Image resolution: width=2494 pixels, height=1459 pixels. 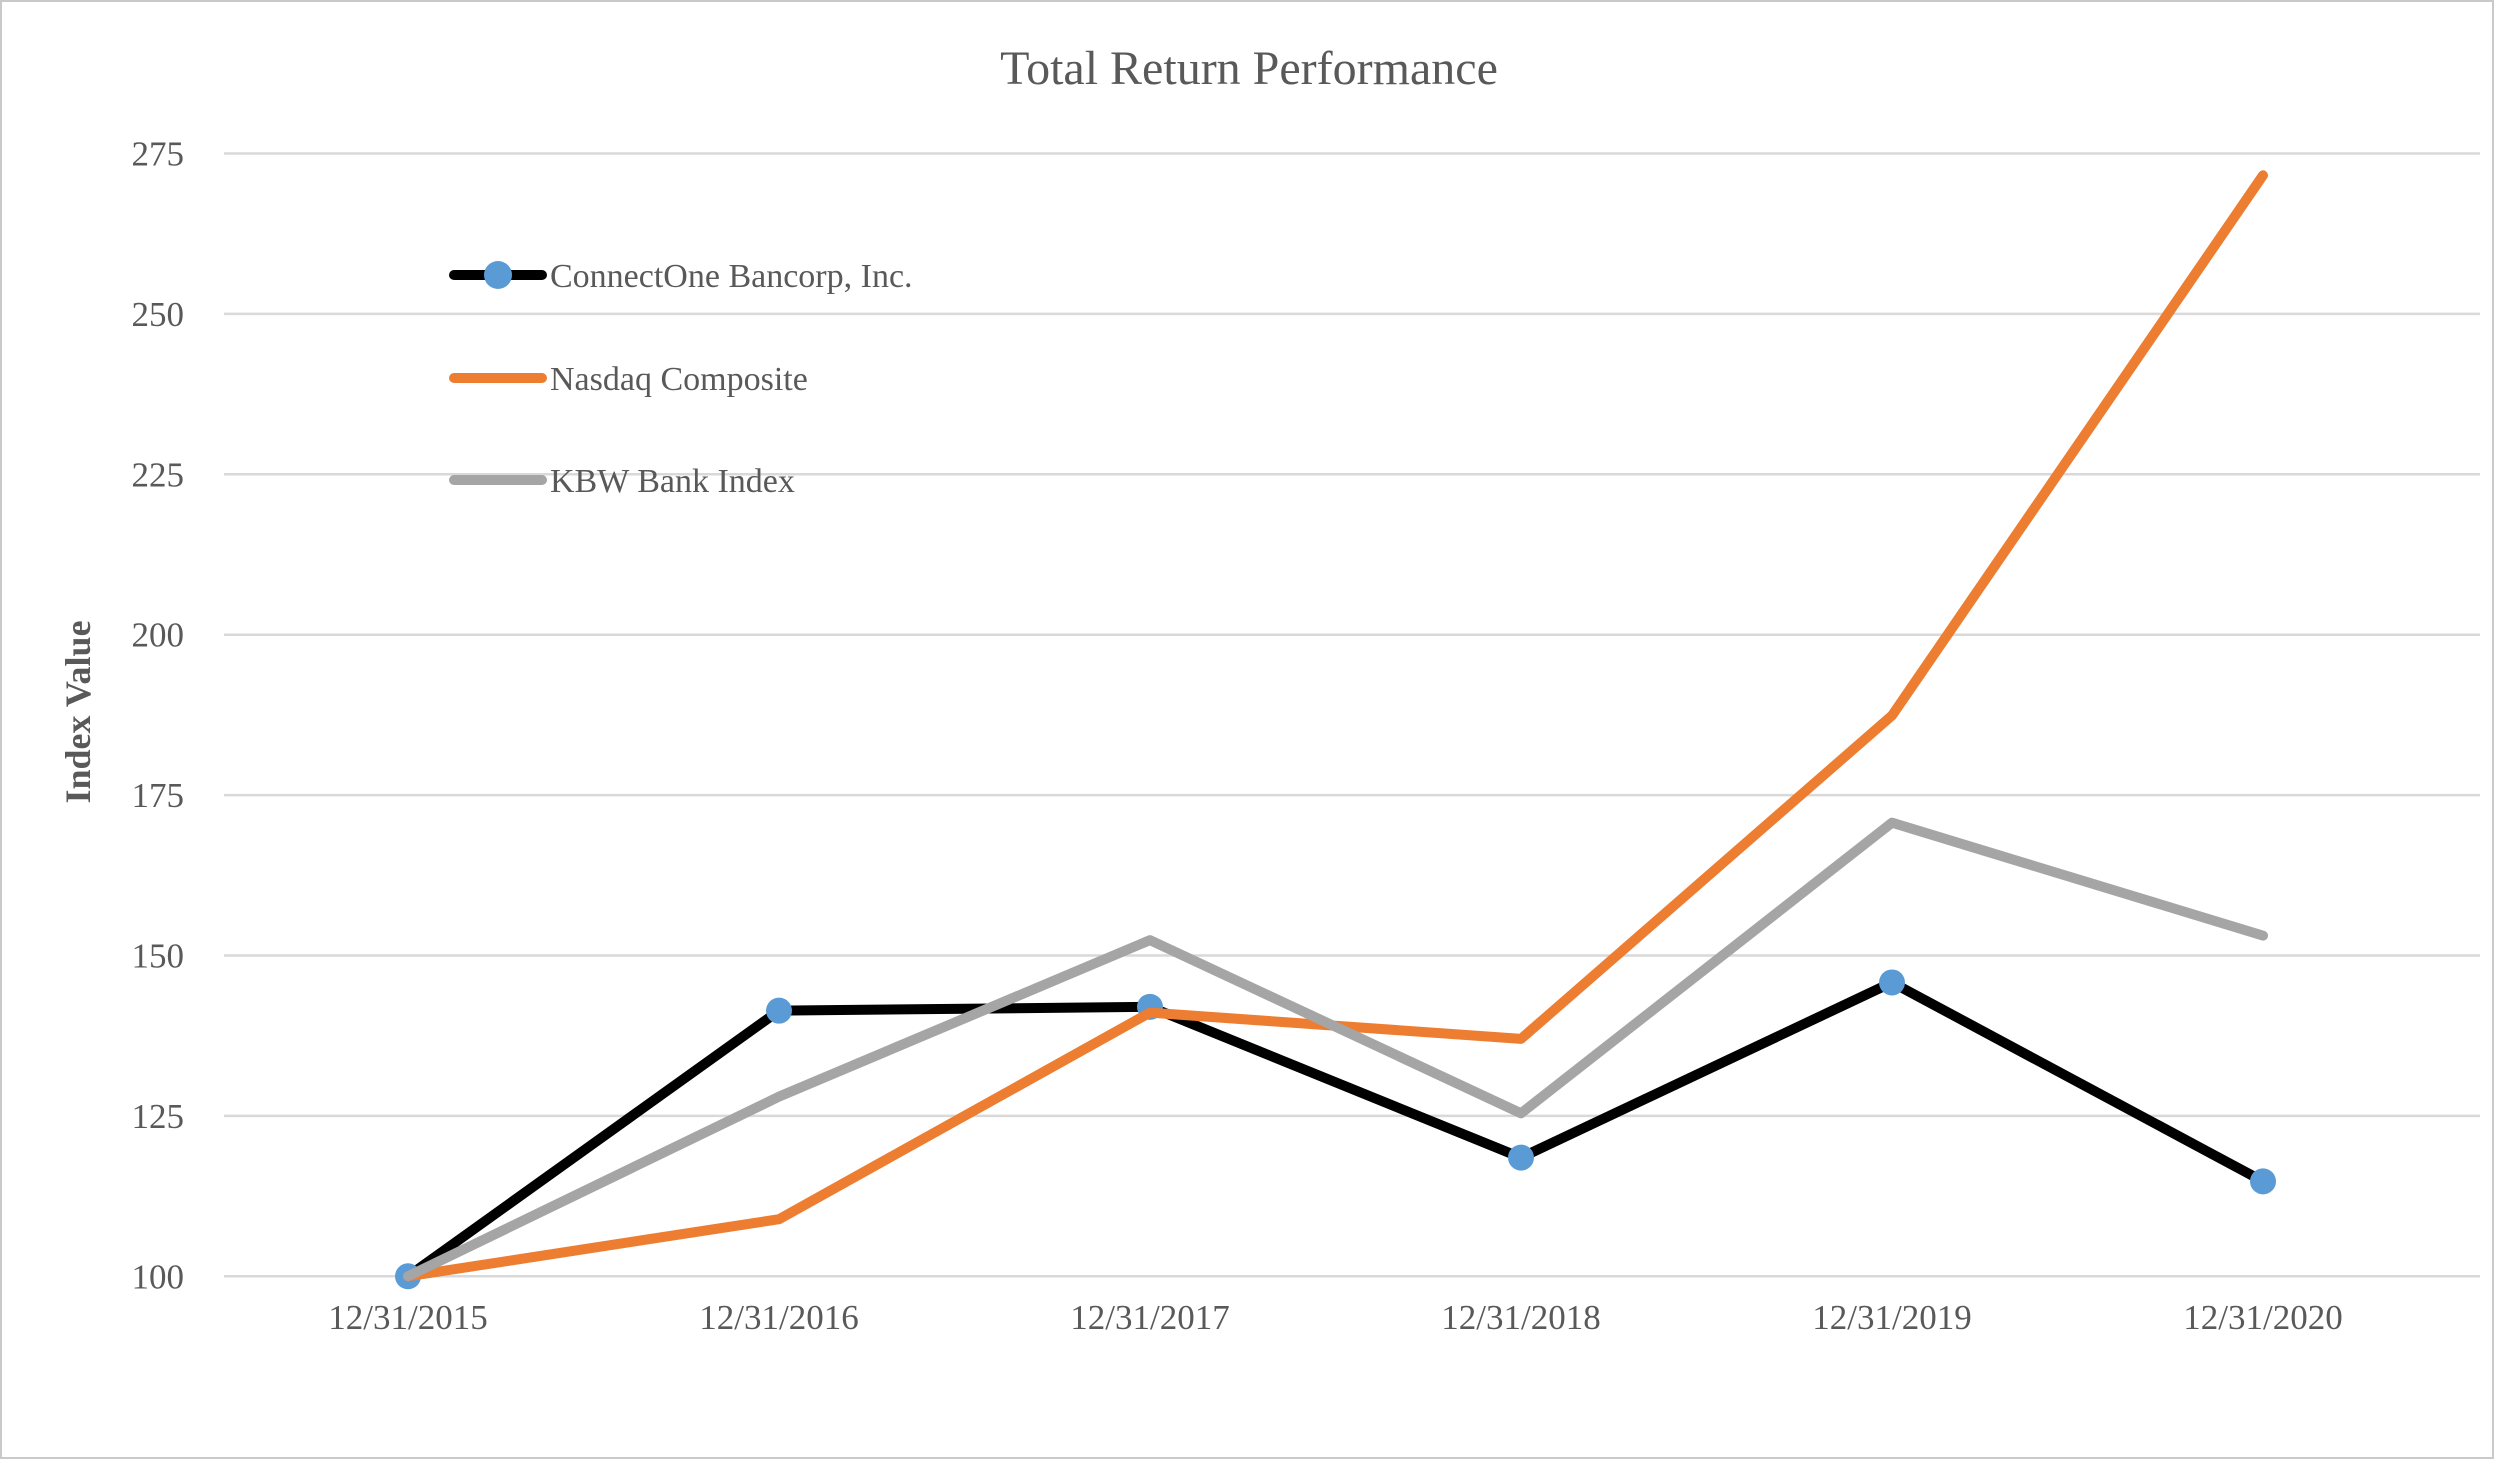 What do you see at coordinates (1520, 1317) in the screenshot?
I see `x-tick-label: 12/31/2018` at bounding box center [1520, 1317].